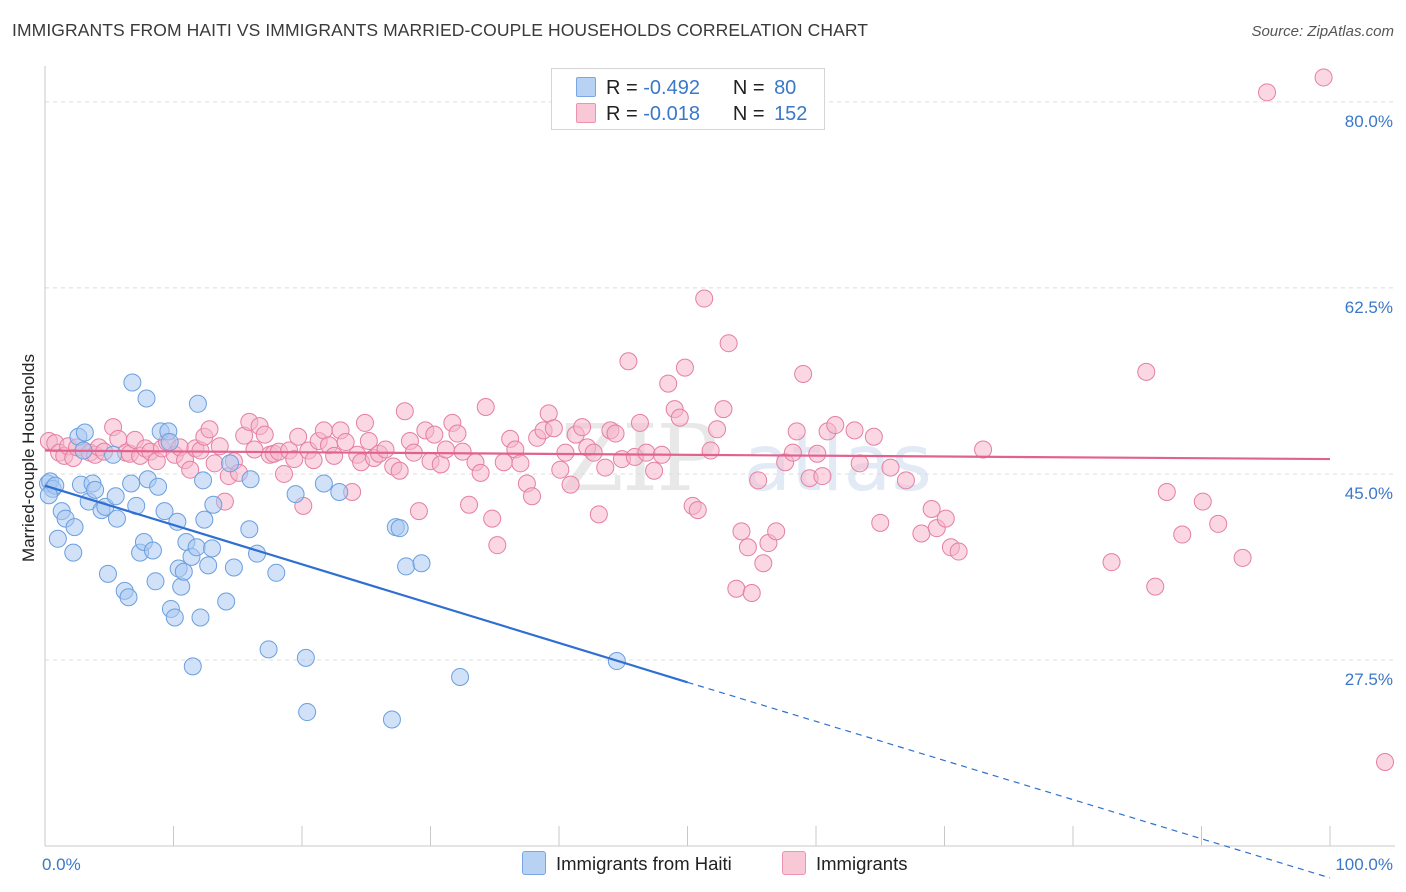 The width and height of the screenshot is (1406, 892). I want to click on correlation-legend: R = -0.492 N = 80 R = -0.018 N = 152, so click(688, 99).